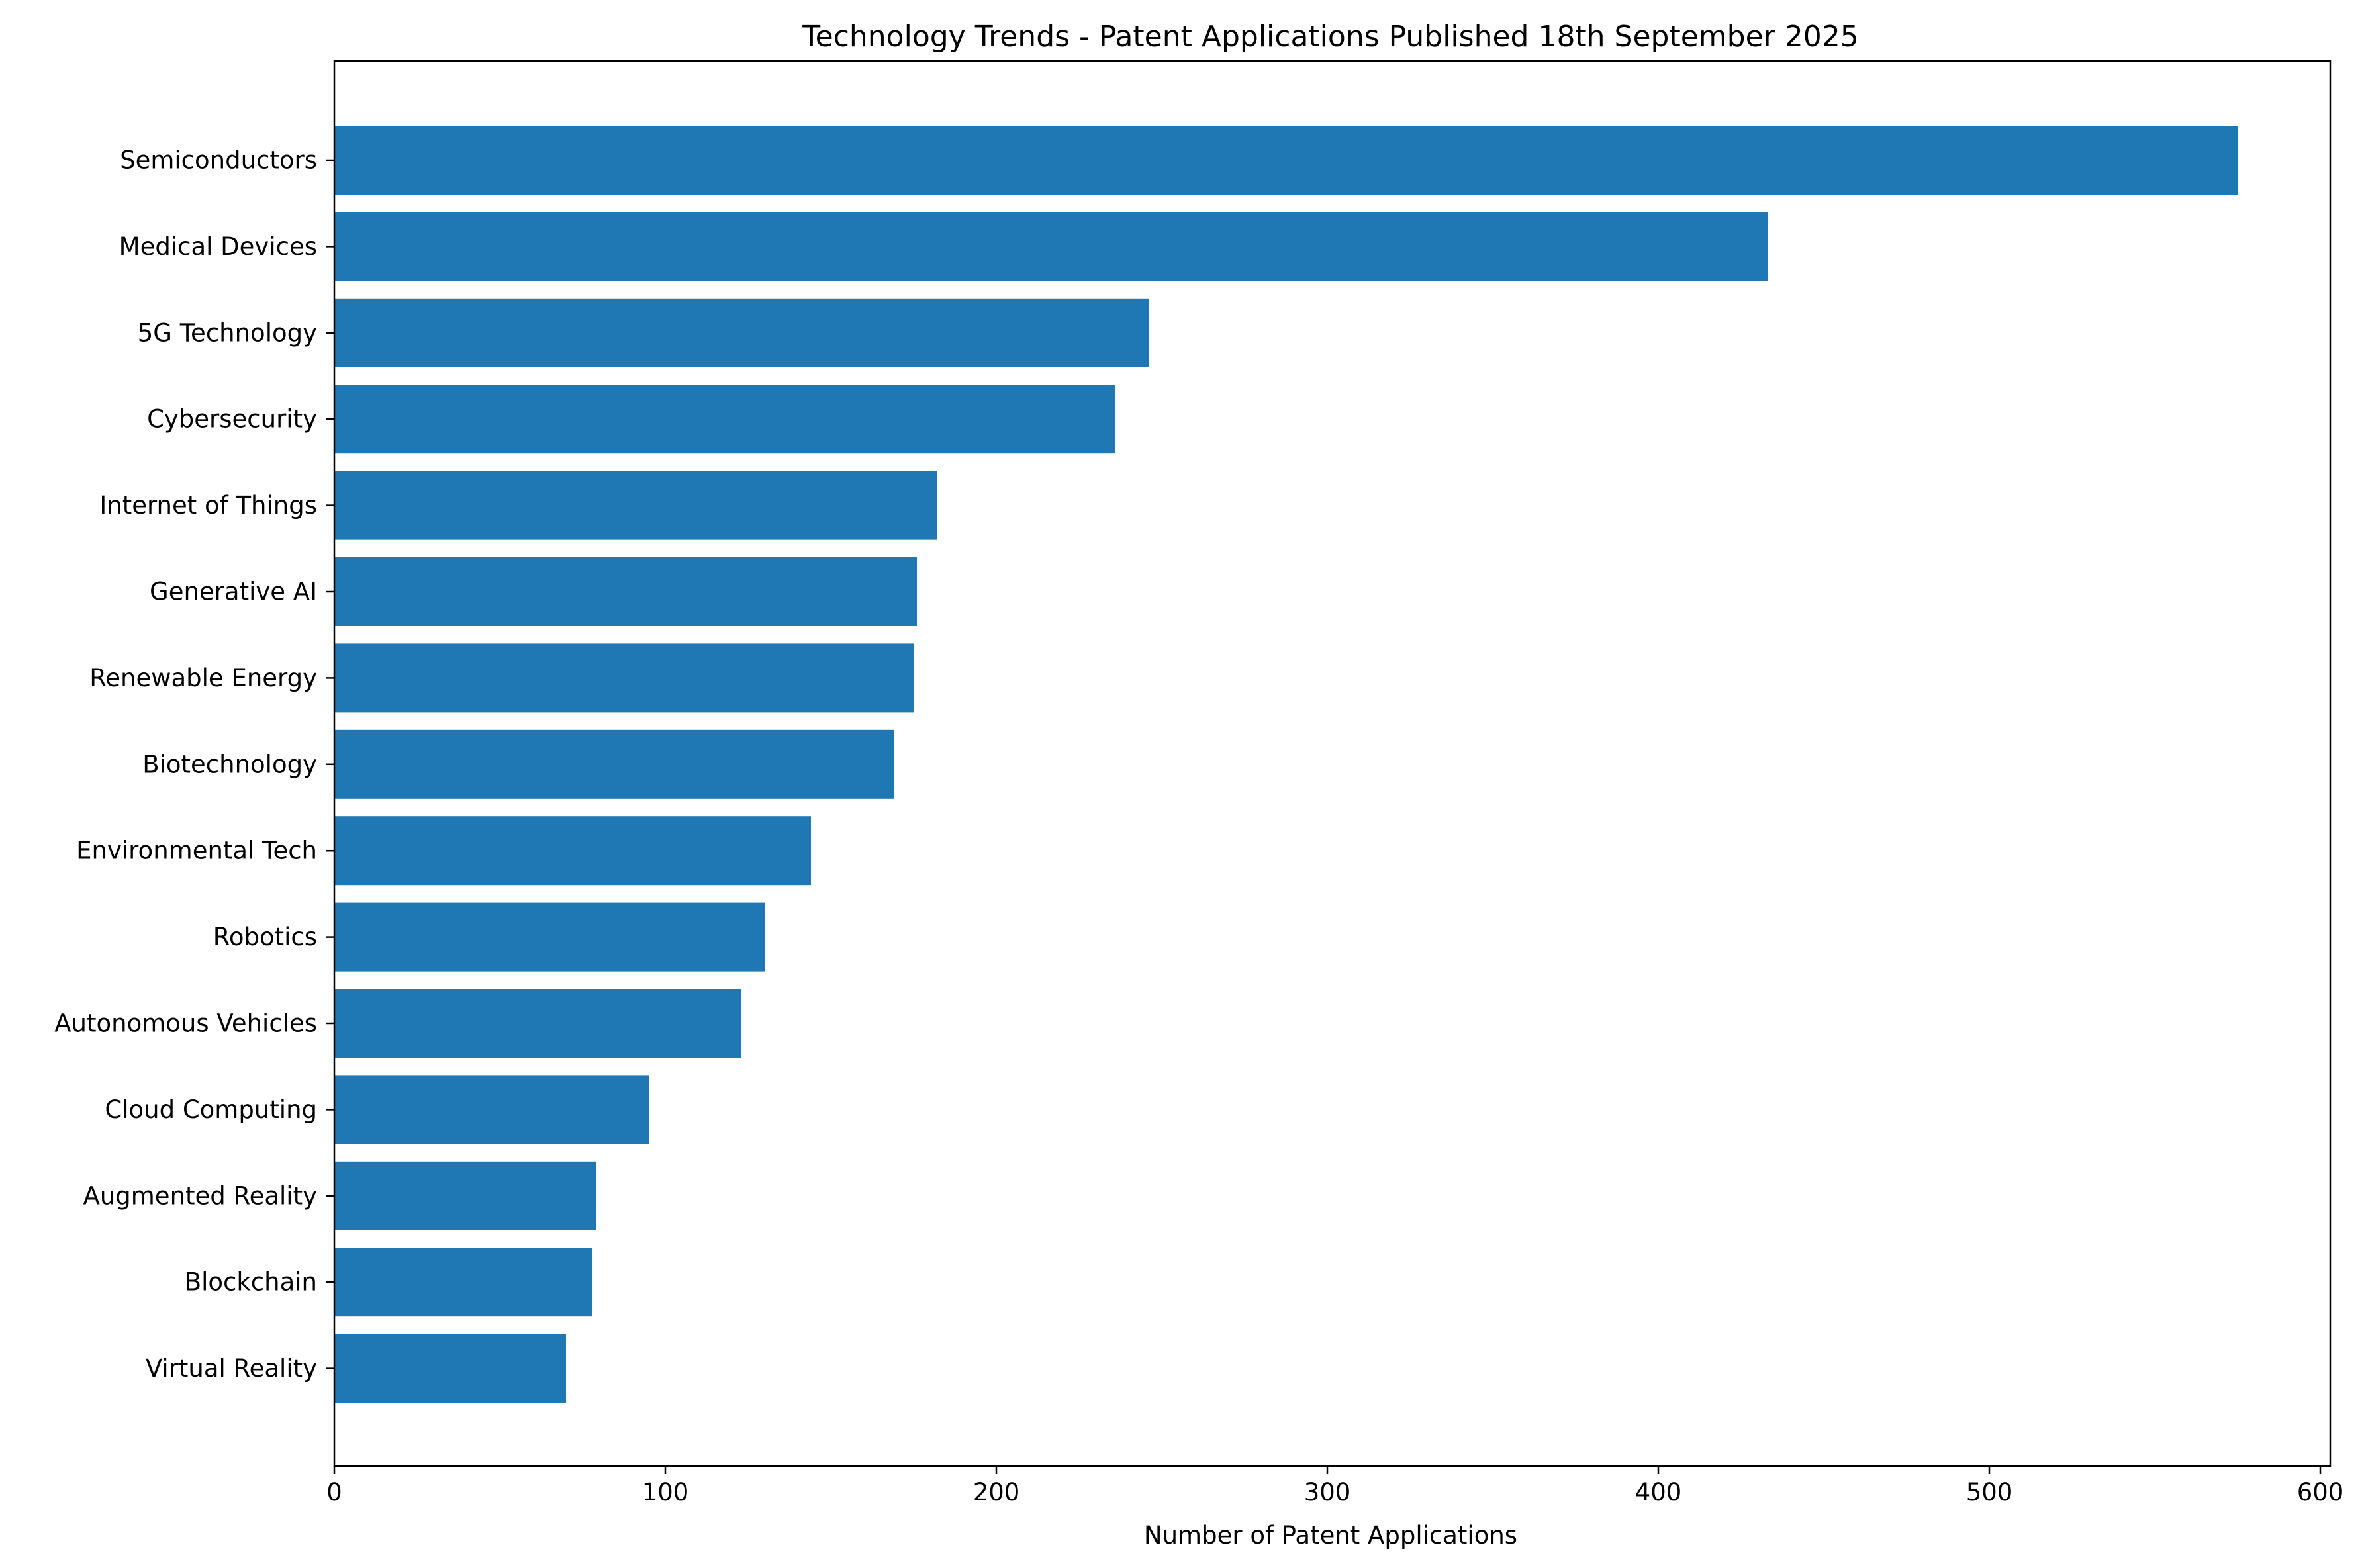 The height and width of the screenshot is (1568, 2362). I want to click on bar-semiconductors, so click(1286, 160).